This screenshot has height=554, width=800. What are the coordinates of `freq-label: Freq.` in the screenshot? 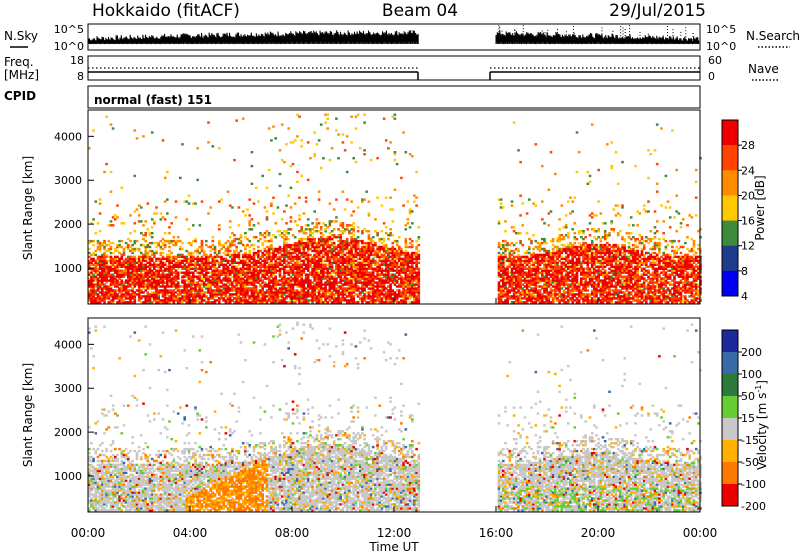 It's located at (19, 62).